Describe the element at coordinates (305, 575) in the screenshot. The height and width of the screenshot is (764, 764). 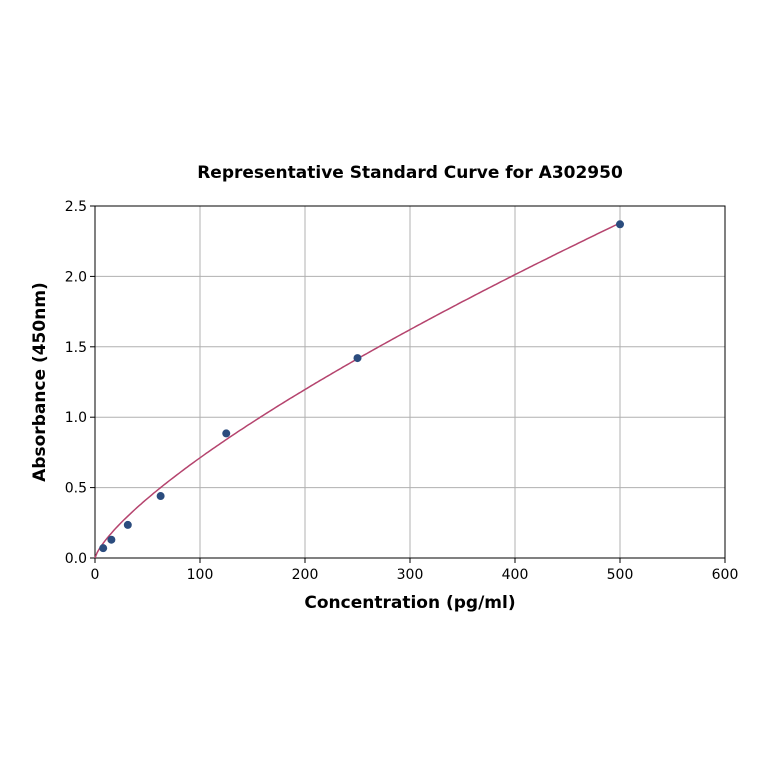
I see `x-tick-label: 200` at that location.